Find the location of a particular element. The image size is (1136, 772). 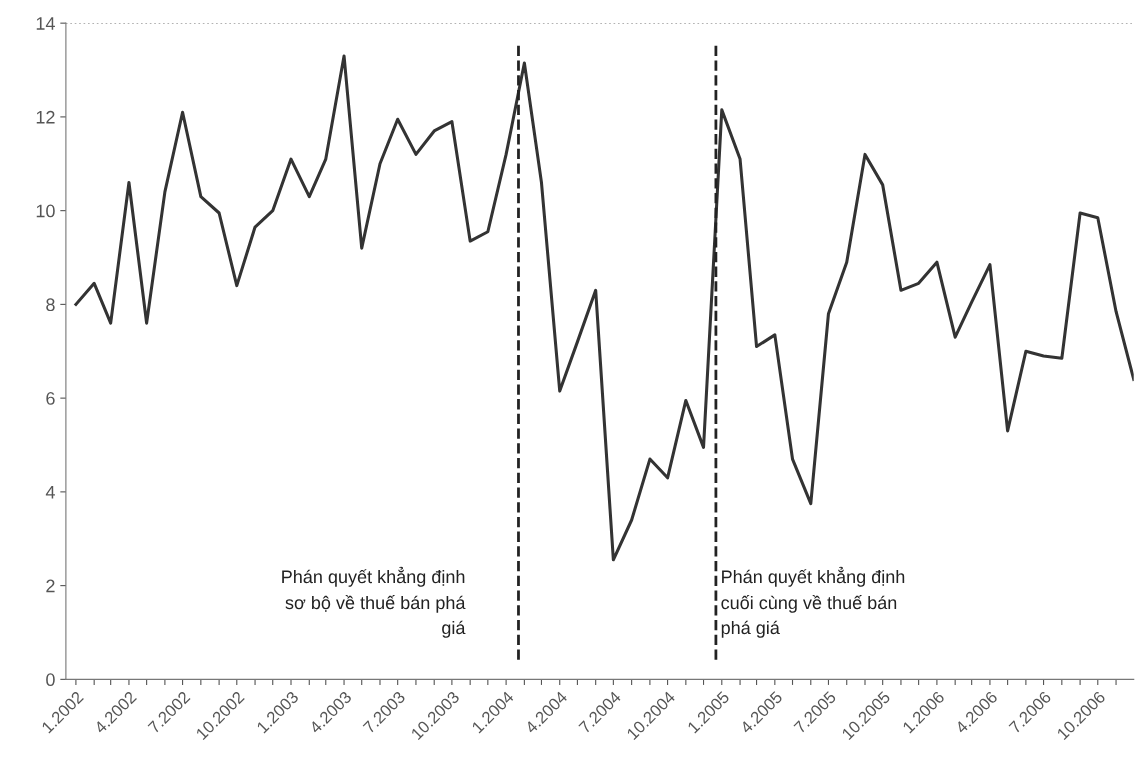

y-tick-label: 6 is located at coordinates (50, 398).